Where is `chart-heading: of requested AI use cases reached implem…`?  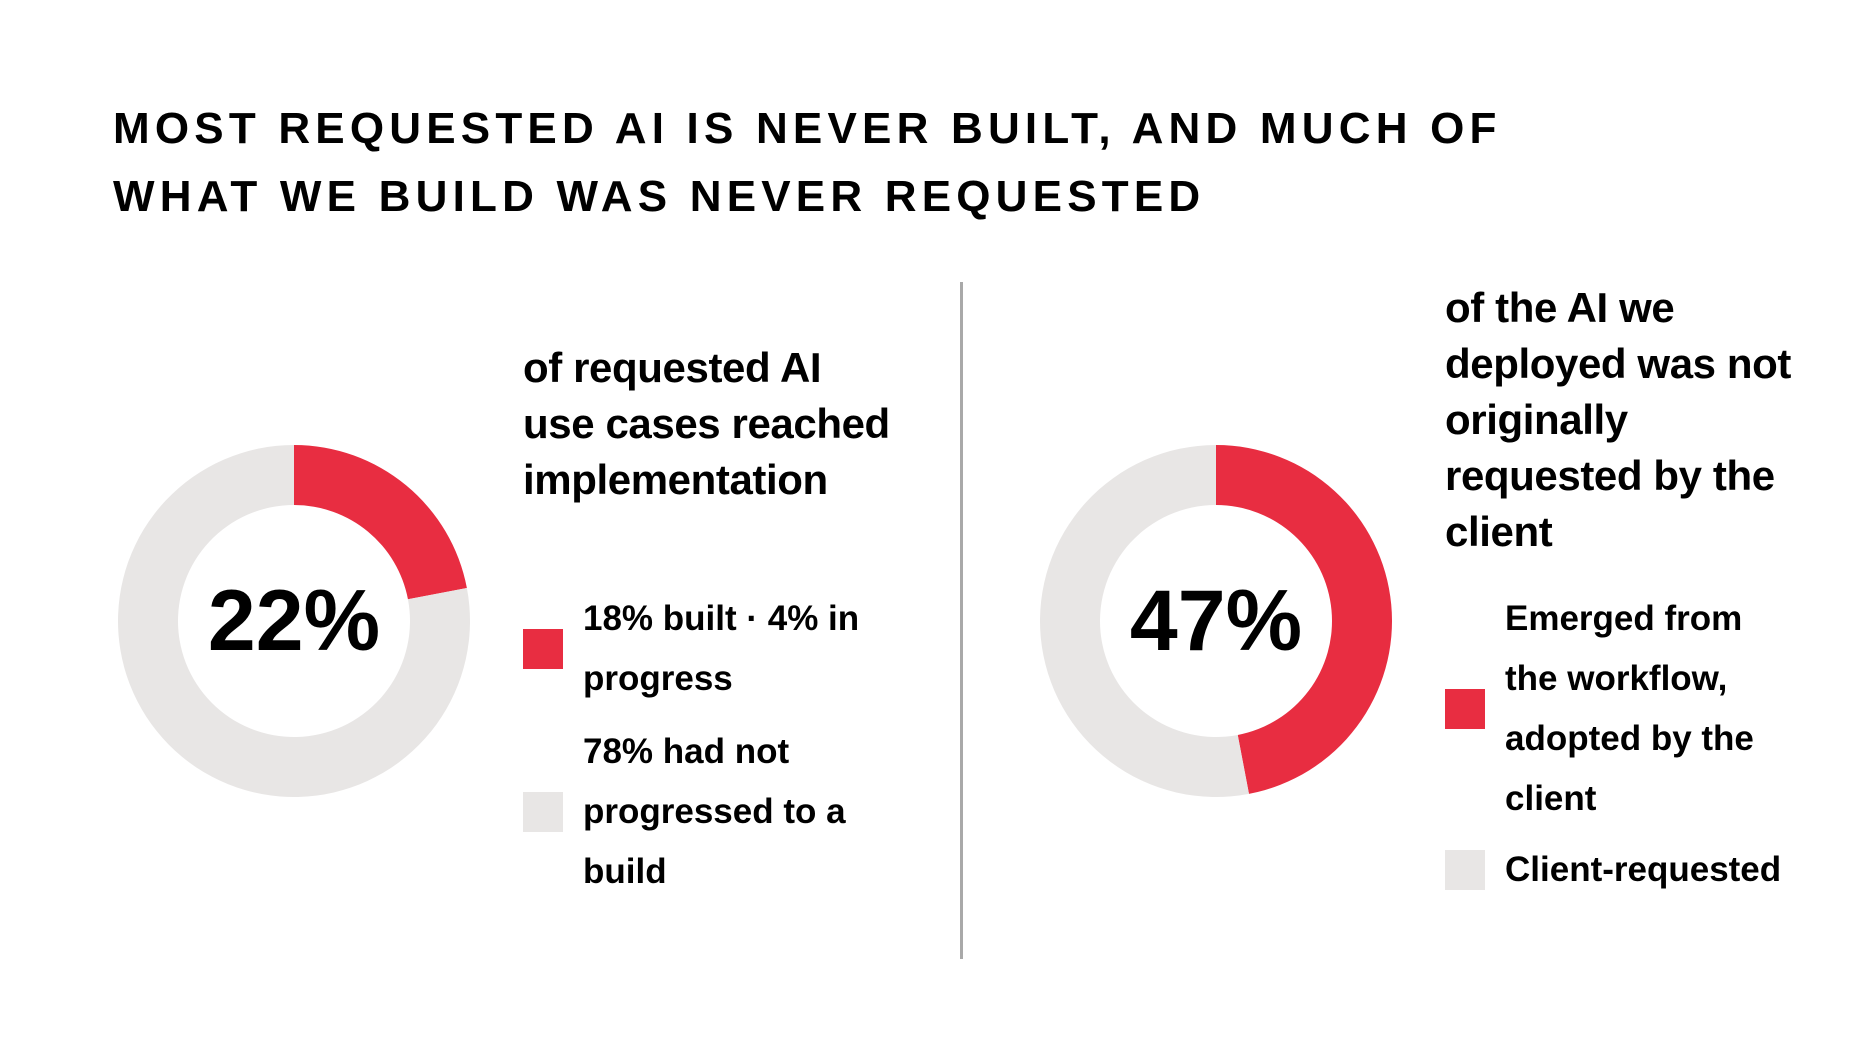 chart-heading: of requested AI use cases reached implem… is located at coordinates (706, 423).